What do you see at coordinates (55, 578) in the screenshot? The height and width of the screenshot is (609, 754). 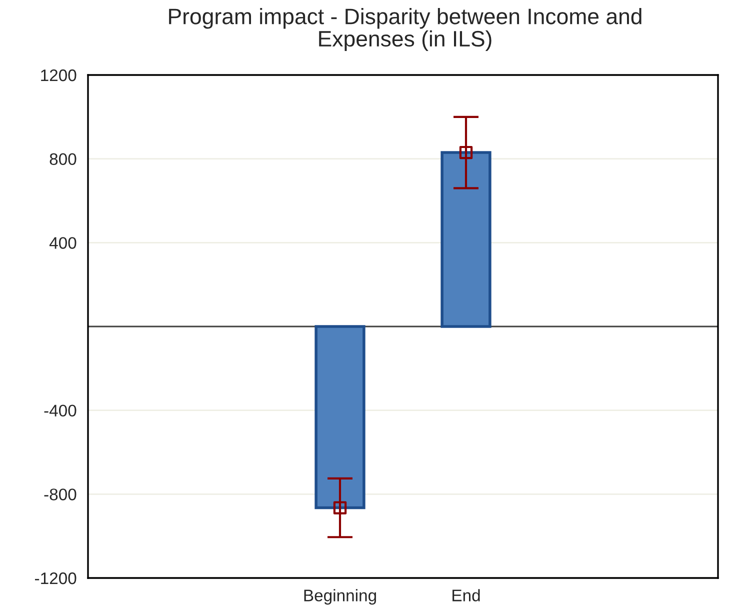 I see `y-tick-label: -1200` at bounding box center [55, 578].